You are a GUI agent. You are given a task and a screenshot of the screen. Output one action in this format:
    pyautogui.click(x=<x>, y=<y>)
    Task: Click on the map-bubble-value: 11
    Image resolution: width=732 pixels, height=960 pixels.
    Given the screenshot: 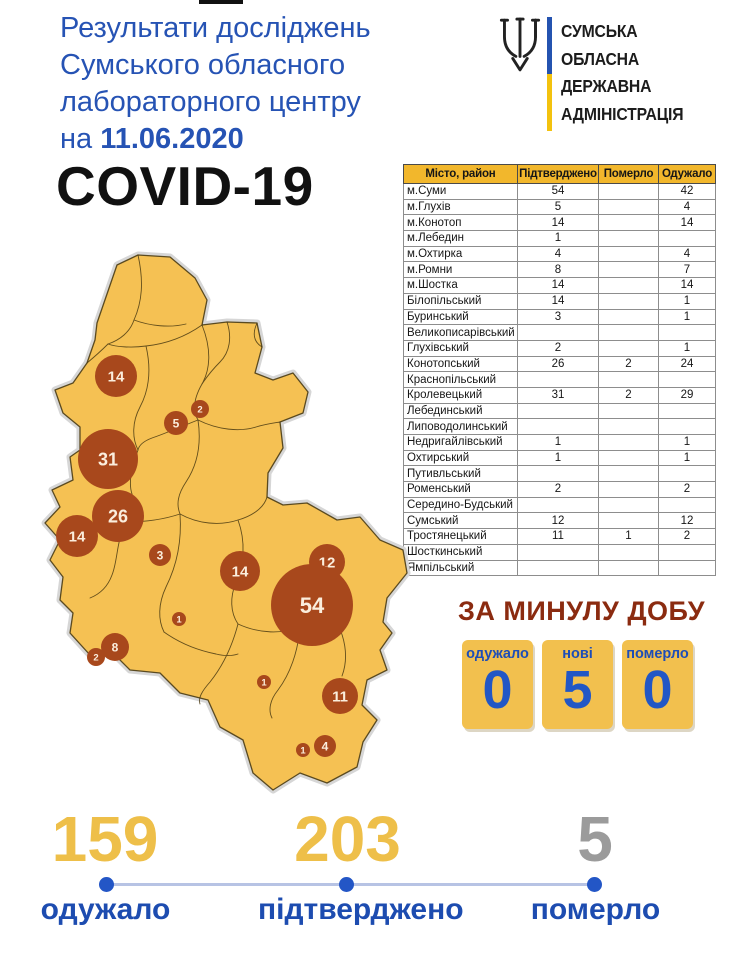 What is the action you would take?
    pyautogui.click(x=340, y=696)
    